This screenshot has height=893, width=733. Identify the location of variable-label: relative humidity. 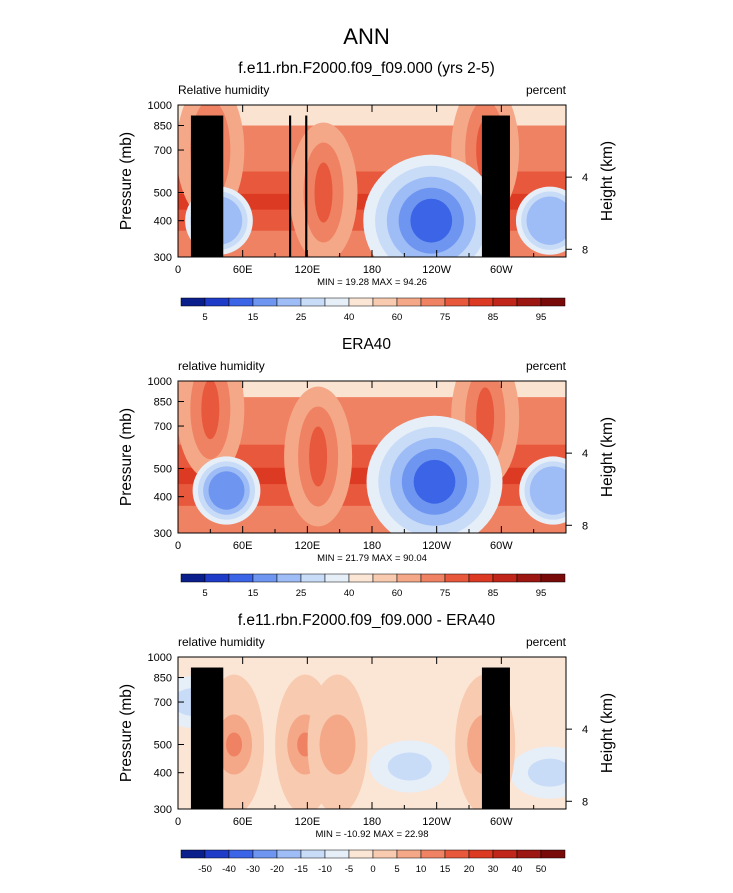
(221, 642).